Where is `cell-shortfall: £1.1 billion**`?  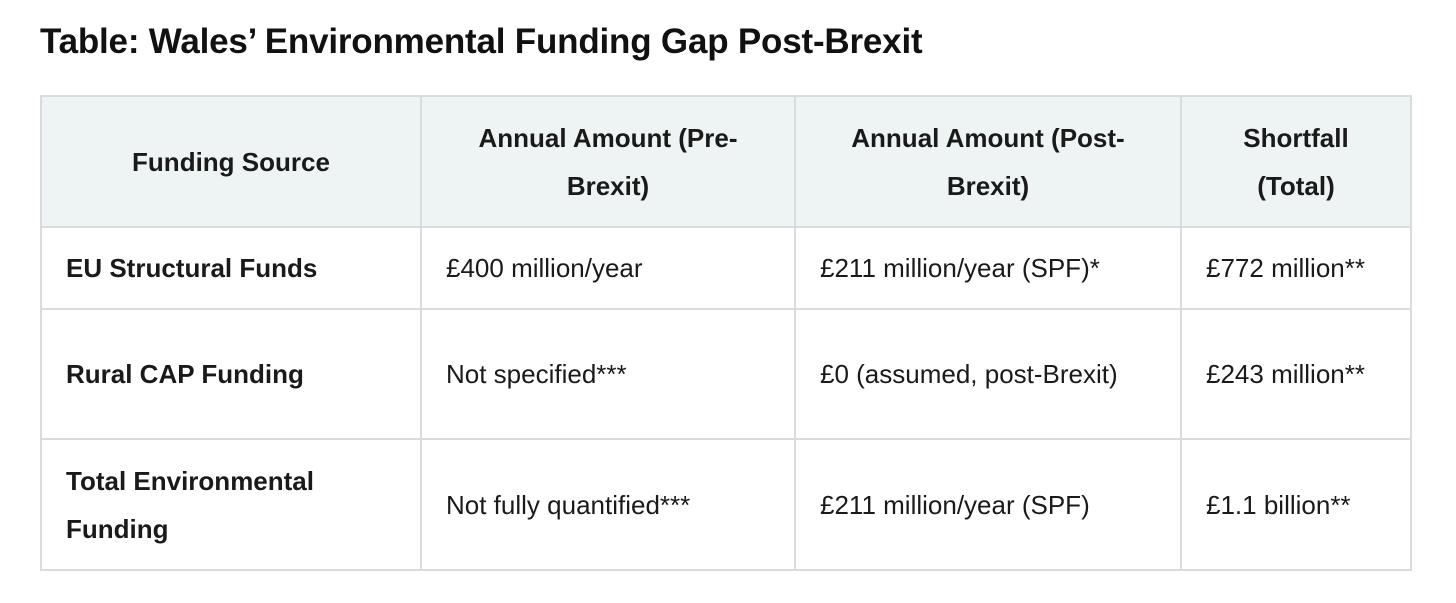
cell-shortfall: £1.1 billion** is located at coordinates (1296, 504).